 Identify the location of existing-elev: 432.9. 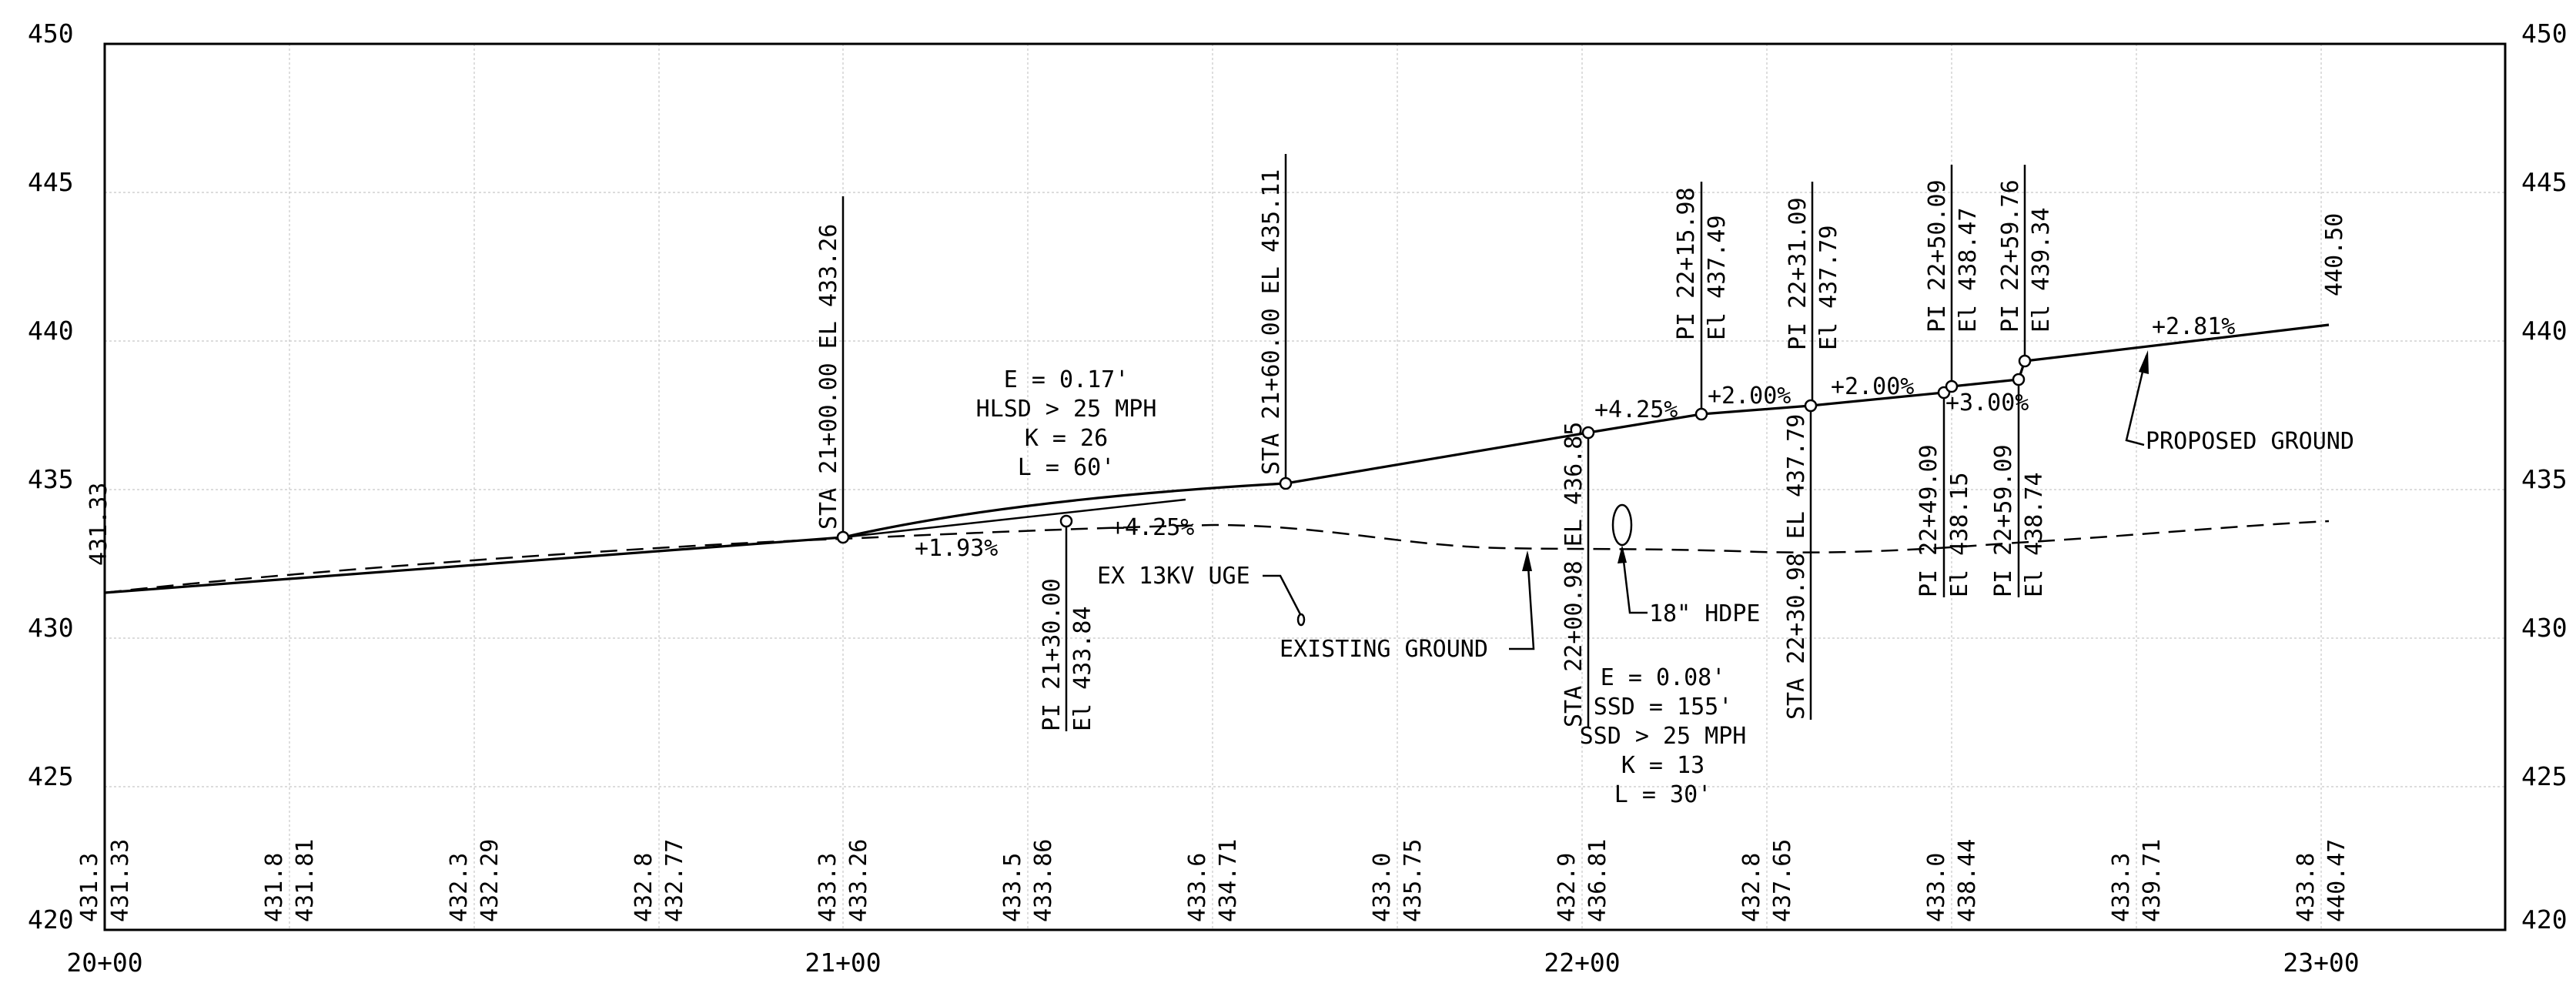
(1567, 888).